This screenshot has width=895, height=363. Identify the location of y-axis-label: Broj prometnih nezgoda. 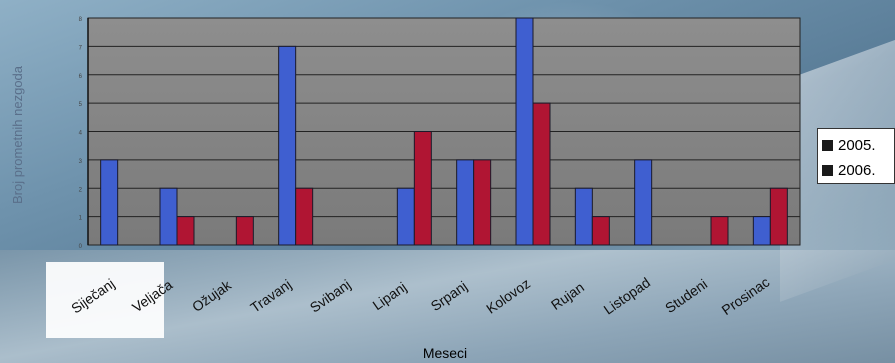
(17, 134).